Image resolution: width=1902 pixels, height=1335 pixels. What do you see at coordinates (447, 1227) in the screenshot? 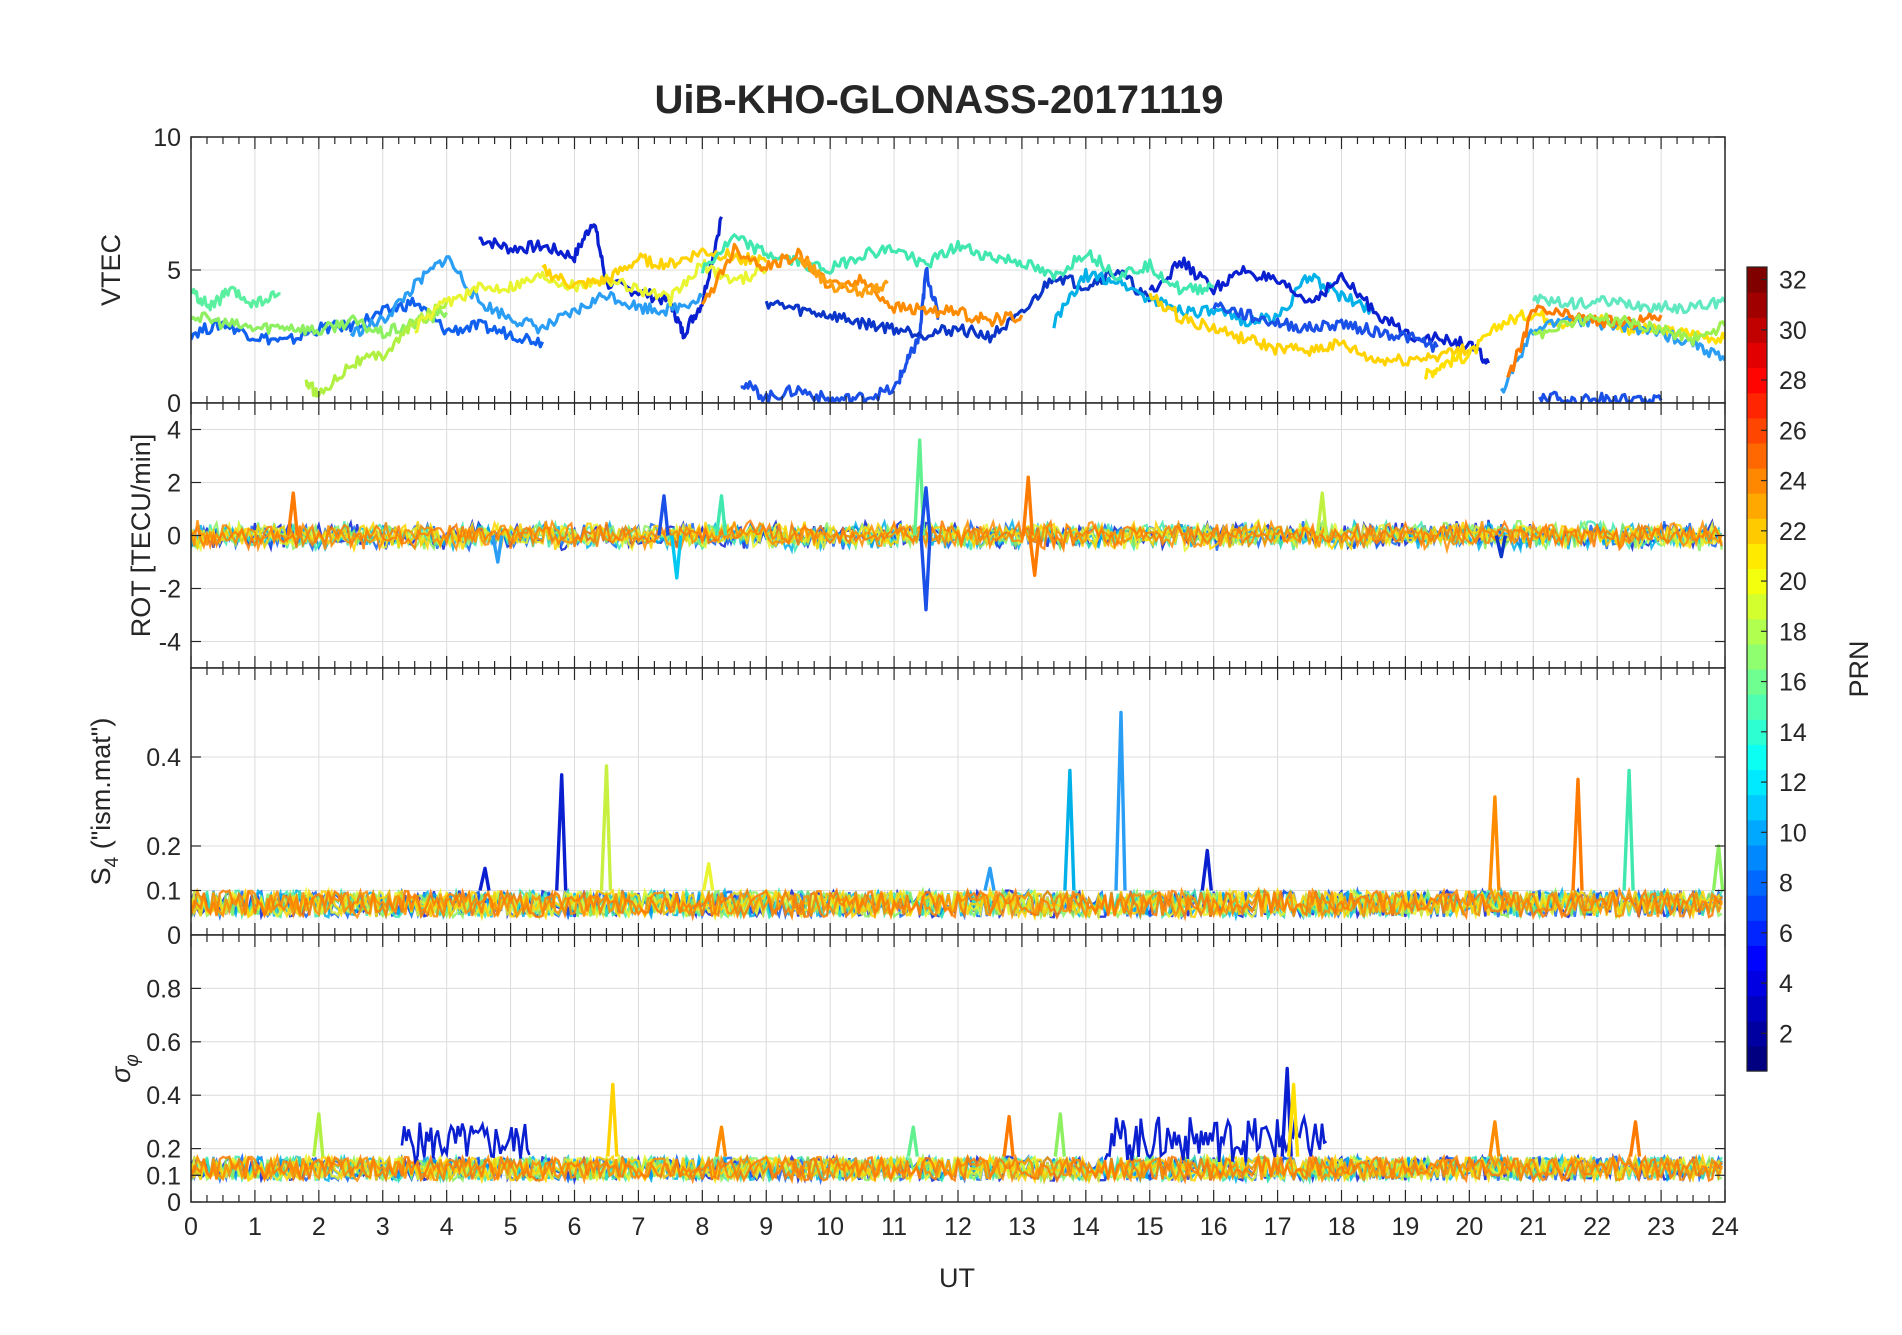
I see `x-tick-label: 4` at bounding box center [447, 1227].